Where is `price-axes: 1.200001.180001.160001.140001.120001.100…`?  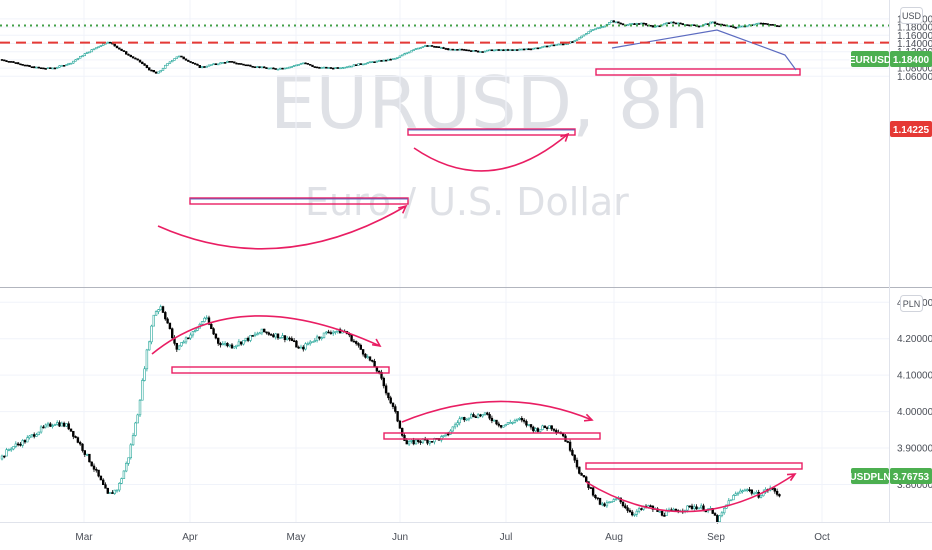
price-axes: 1.200001.180001.160001.140001.120001.100… is located at coordinates (914, 252).